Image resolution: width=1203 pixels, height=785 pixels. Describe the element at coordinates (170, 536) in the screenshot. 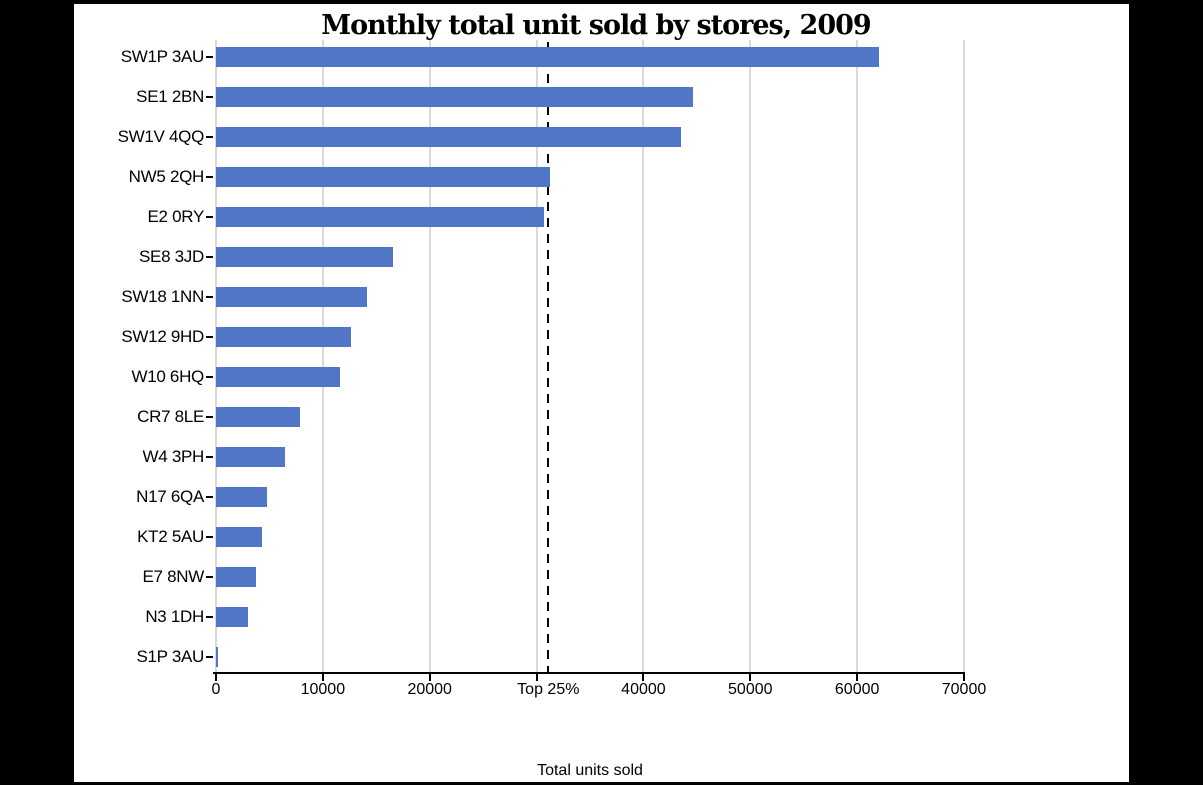

I see `y-tick-label: KT2 5AU` at that location.